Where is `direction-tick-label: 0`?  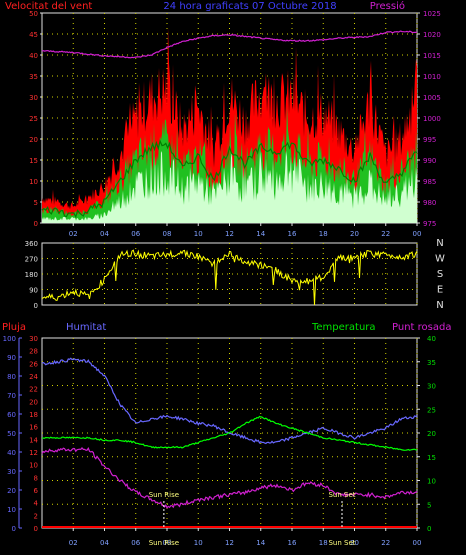
direction-tick-label: 0 is located at coordinates (36, 306).